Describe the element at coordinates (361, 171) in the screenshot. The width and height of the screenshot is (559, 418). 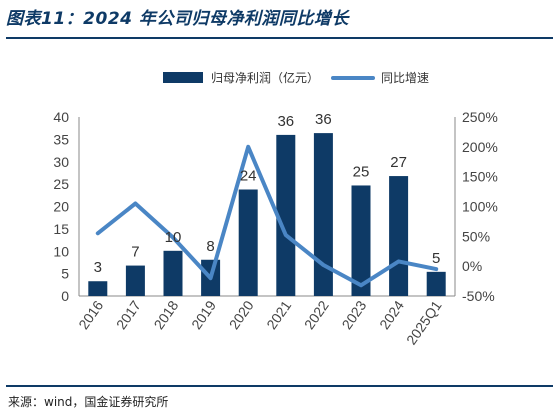
I see `bar-data-label: 25` at that location.